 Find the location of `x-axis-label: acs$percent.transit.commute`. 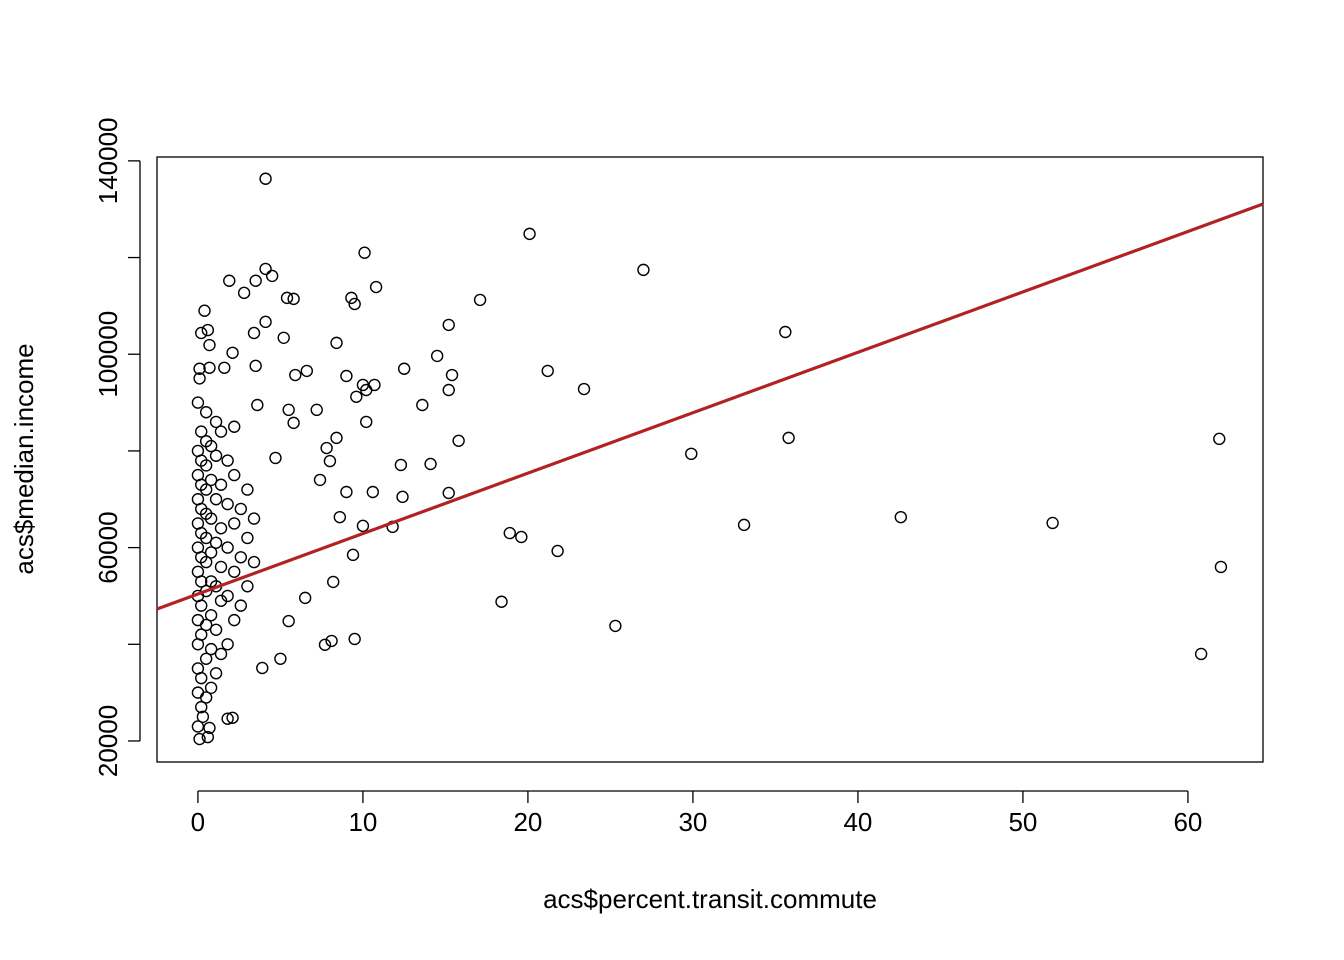

x-axis-label: acs$percent.transit.commute is located at coordinates (710, 899).